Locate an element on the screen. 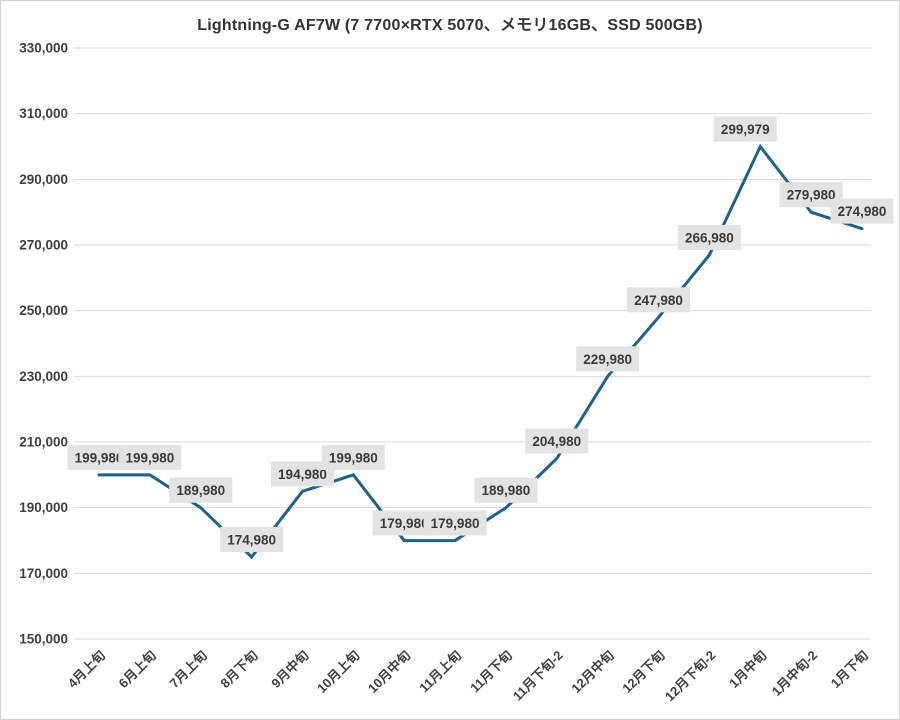  y-tick-label: 250,000 is located at coordinates (43, 310).